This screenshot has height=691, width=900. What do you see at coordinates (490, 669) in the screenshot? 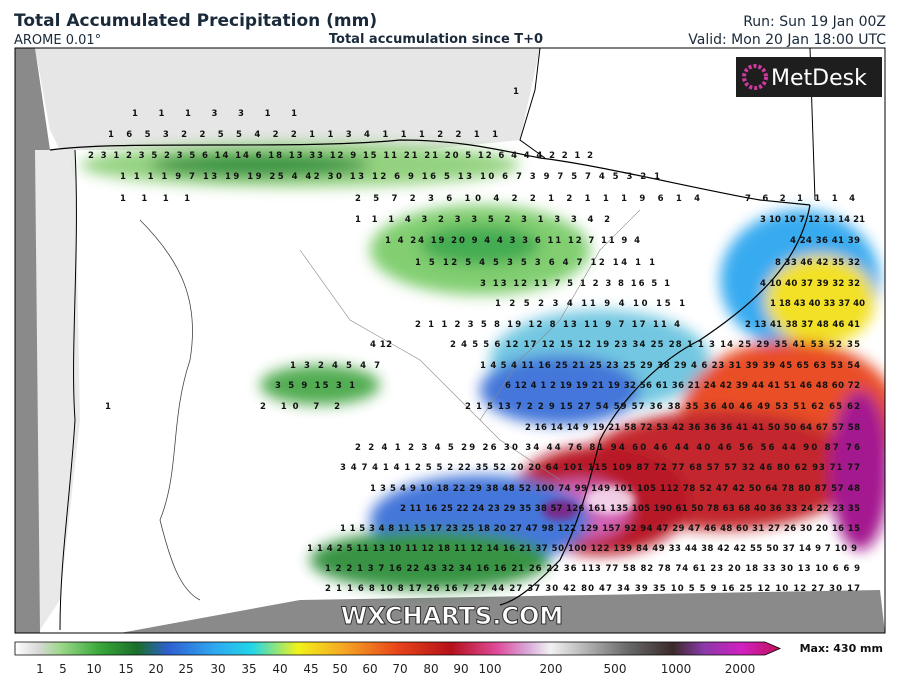
I see `legend-label: 100` at bounding box center [490, 669].